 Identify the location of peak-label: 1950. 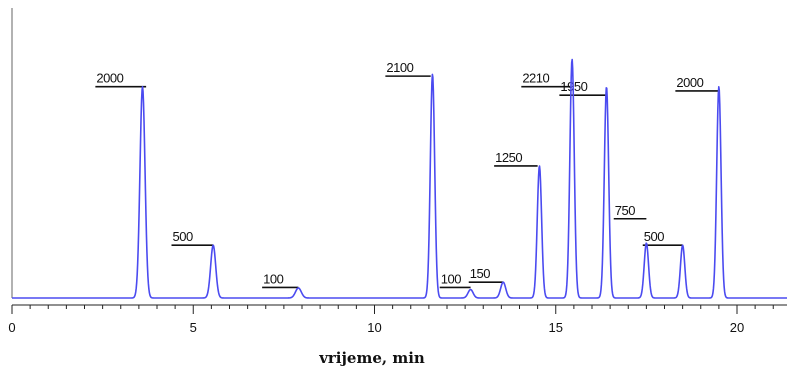
(573, 86).